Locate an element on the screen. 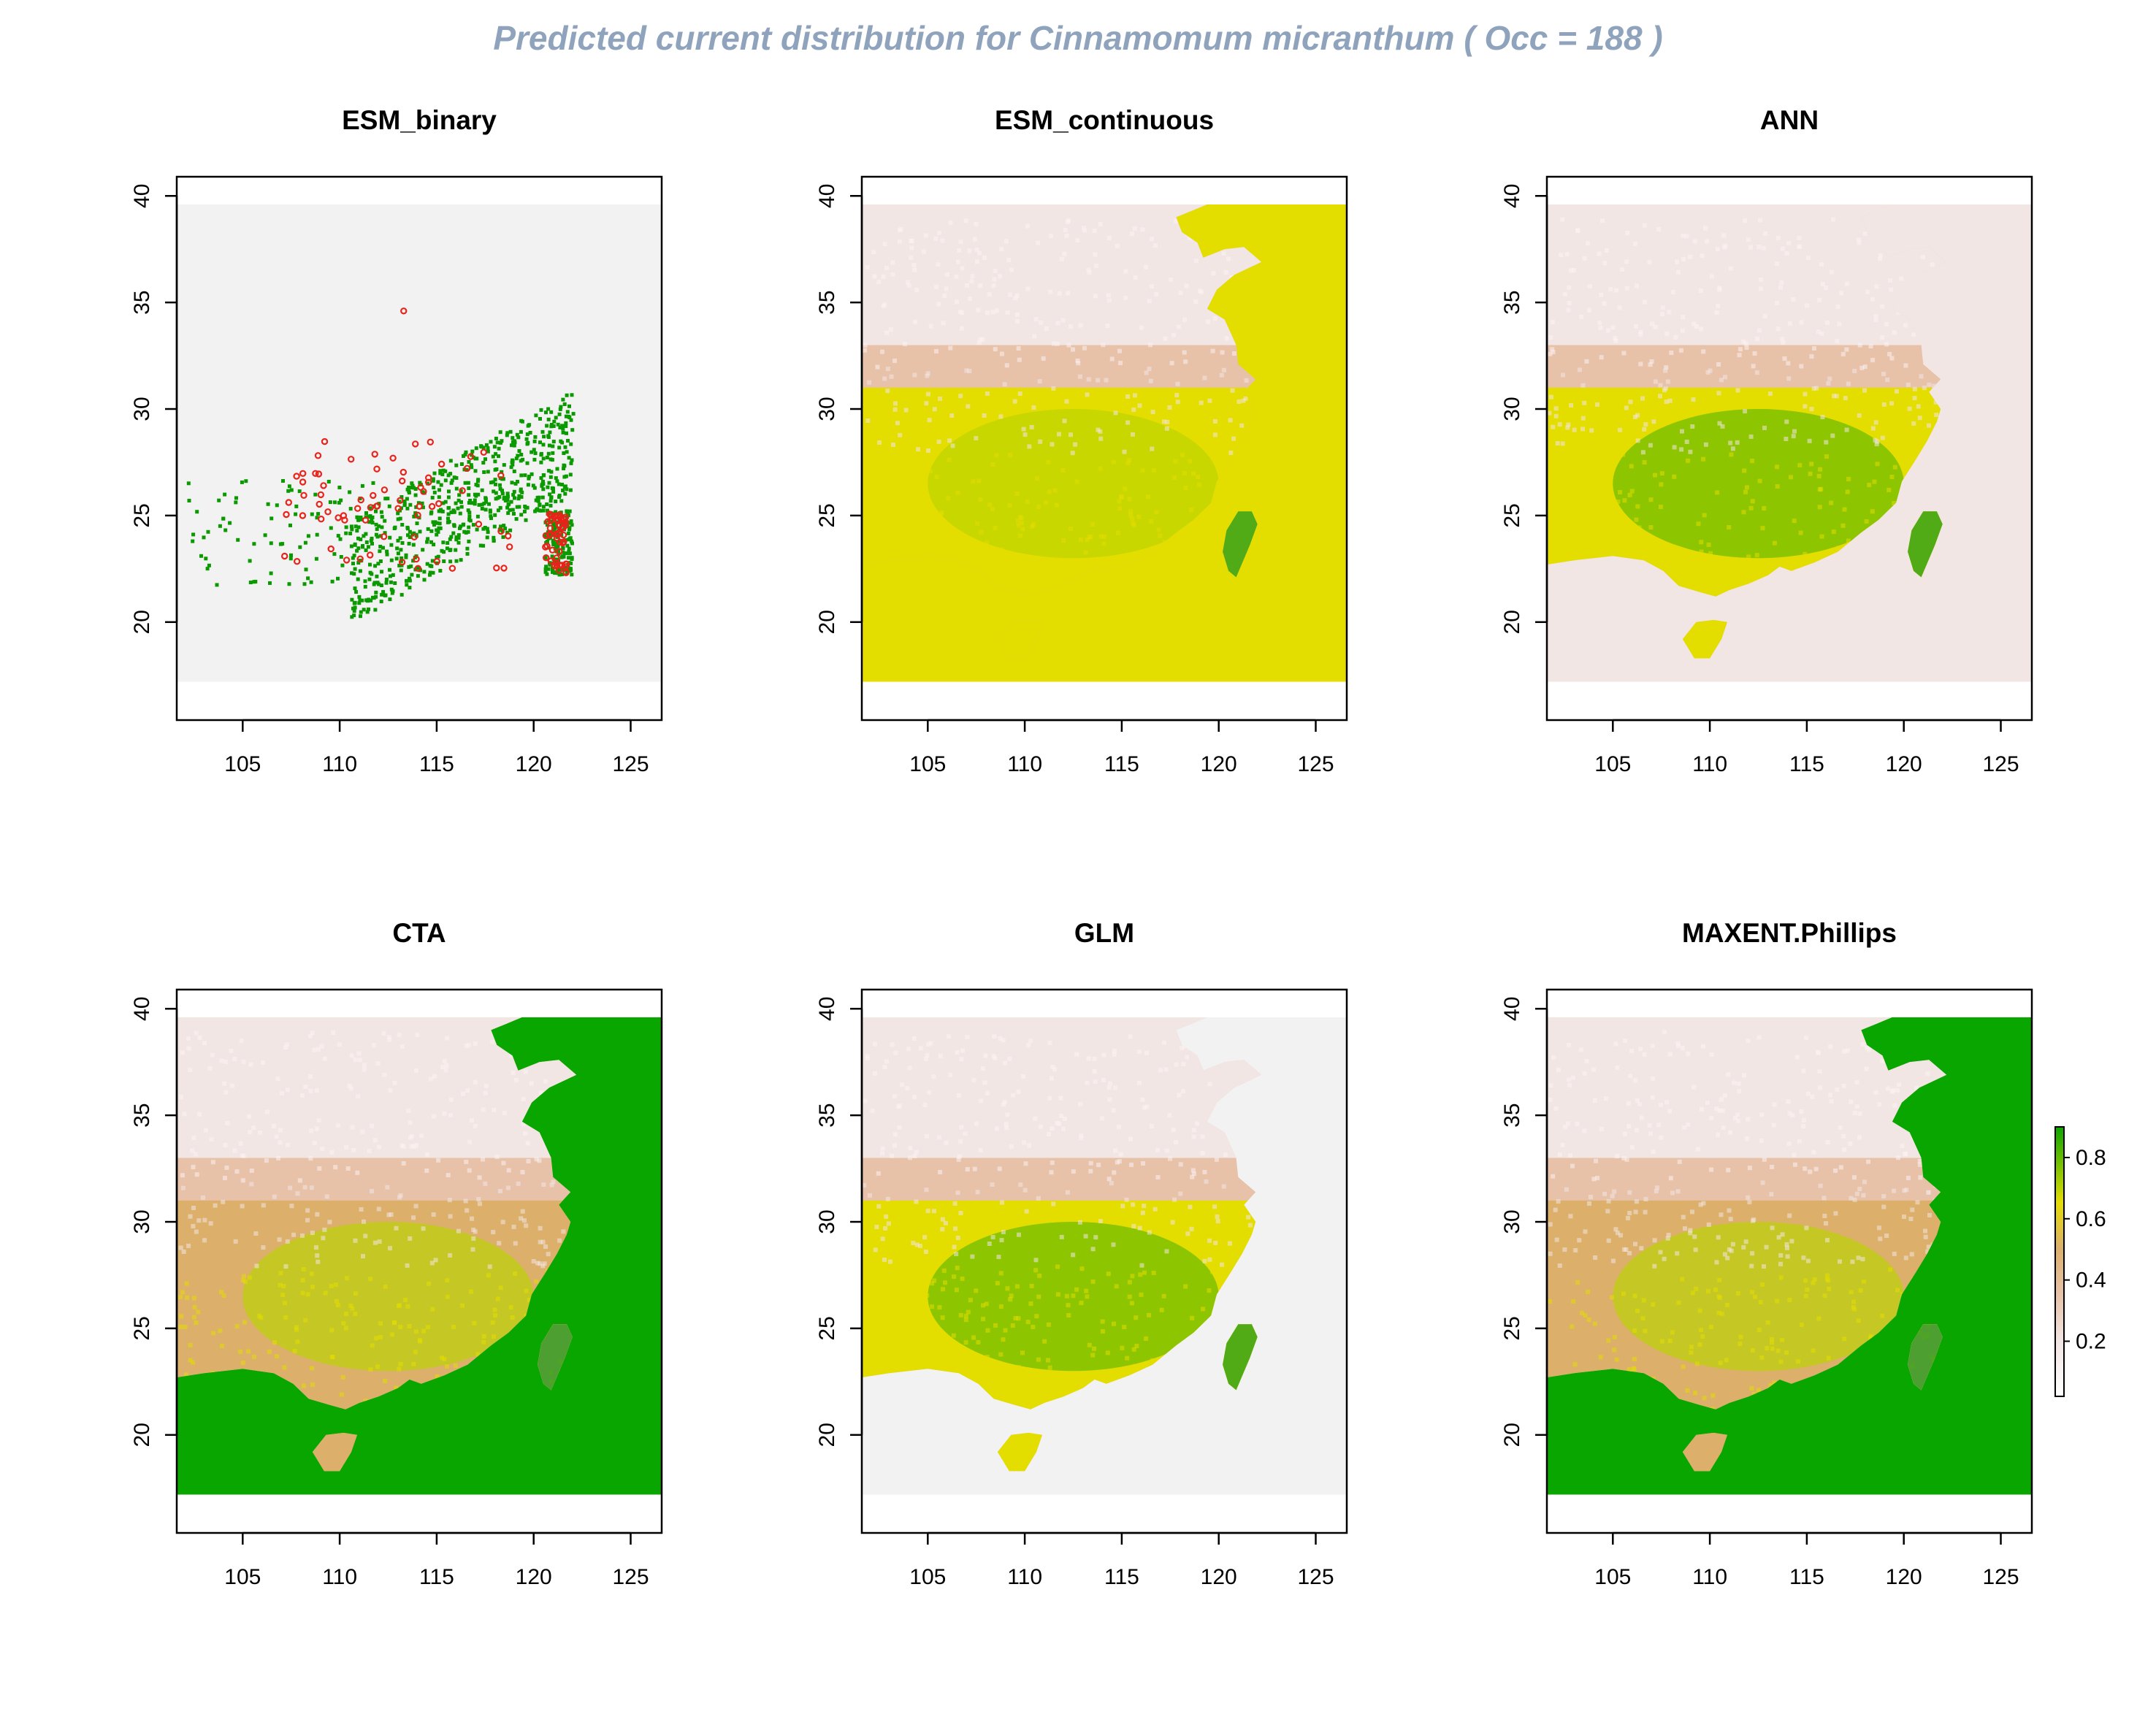  panel-glm: GLM 105 110 115 120 125 20 25 30 35 40 is located at coordinates (1081, 1253).